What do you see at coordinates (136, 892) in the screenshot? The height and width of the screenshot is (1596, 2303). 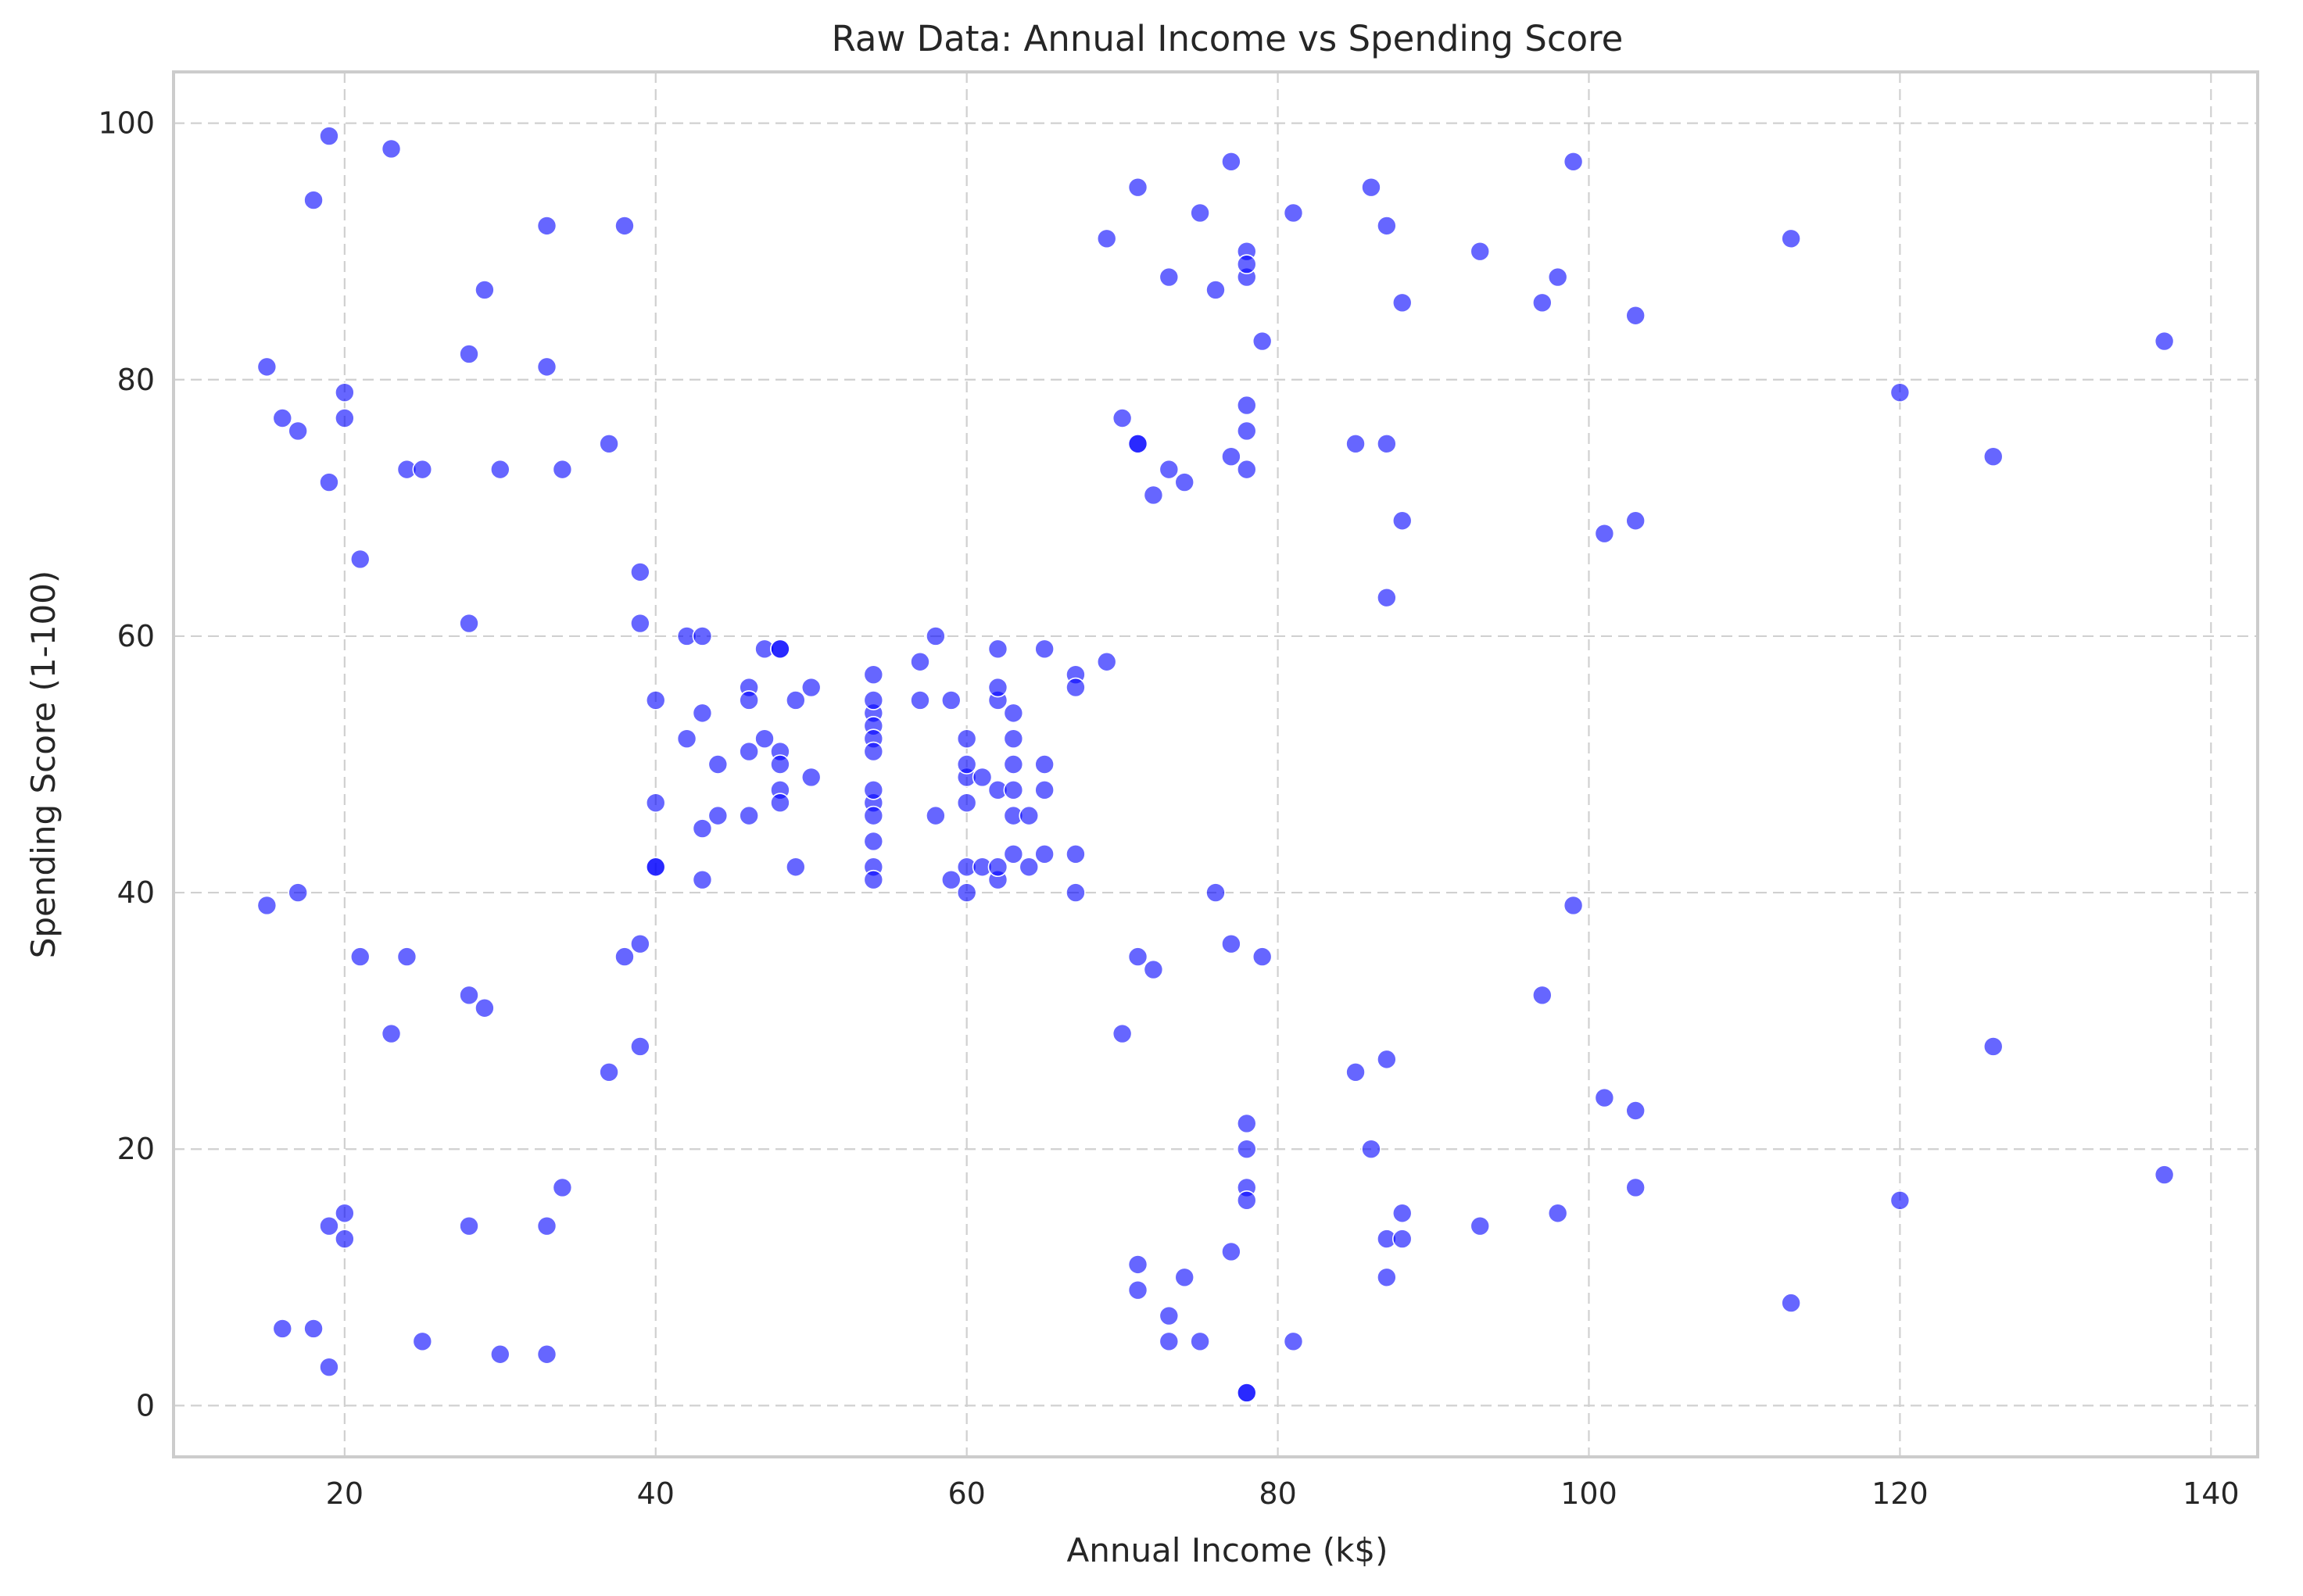 I see `y-tick-label: 40` at bounding box center [136, 892].